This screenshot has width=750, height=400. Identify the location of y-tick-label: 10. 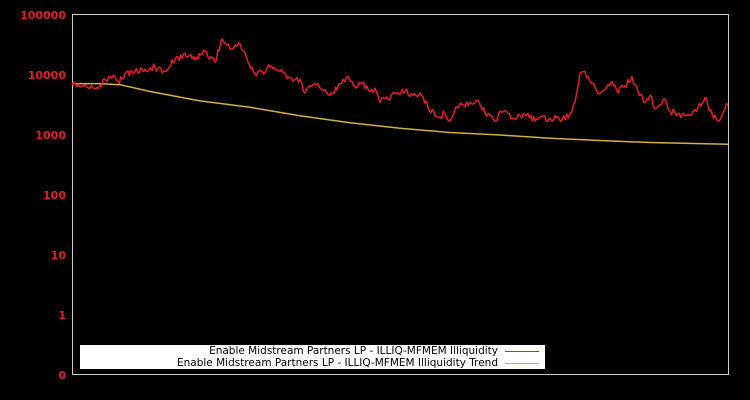
(59, 255).